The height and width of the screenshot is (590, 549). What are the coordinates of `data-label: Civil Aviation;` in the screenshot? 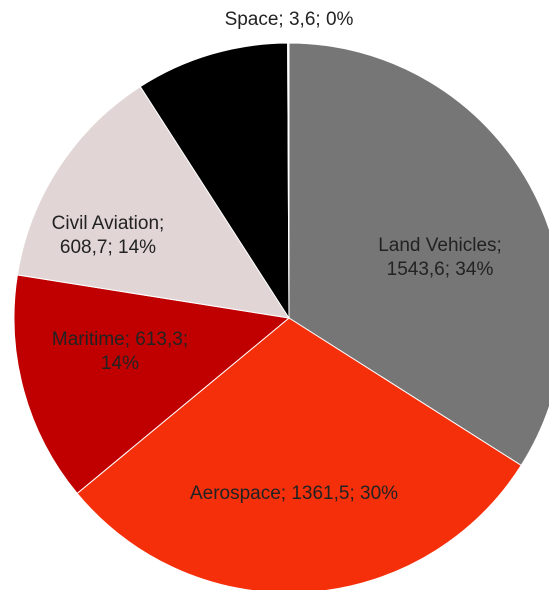 It's located at (108, 223).